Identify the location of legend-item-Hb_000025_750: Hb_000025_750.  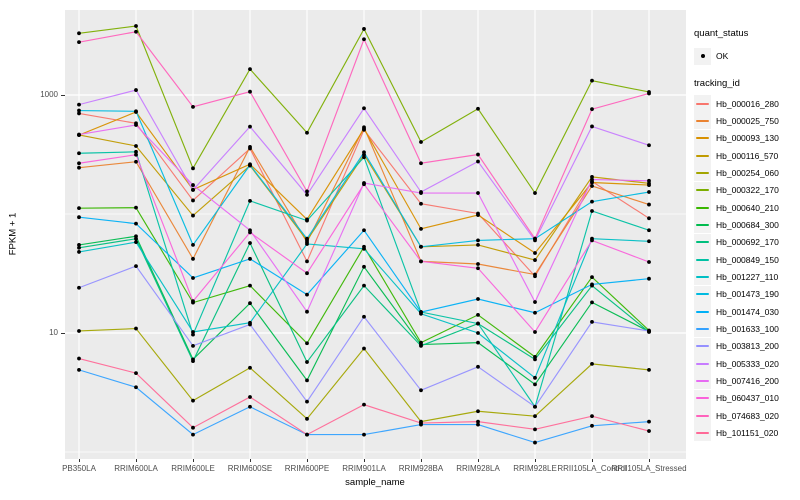
(747, 121).